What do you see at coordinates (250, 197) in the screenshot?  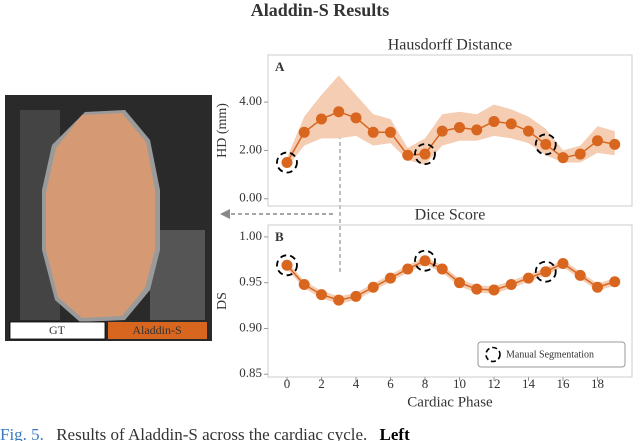 I see `y-tick-label: 0.00` at bounding box center [250, 197].